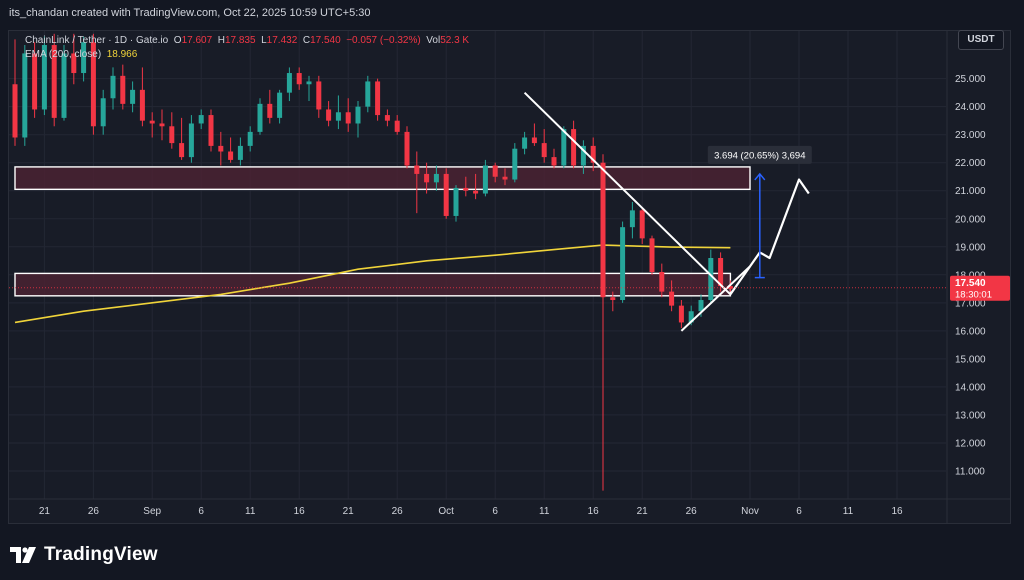  What do you see at coordinates (970, 303) in the screenshot?
I see `y-tick-label: 17.000` at bounding box center [970, 303].